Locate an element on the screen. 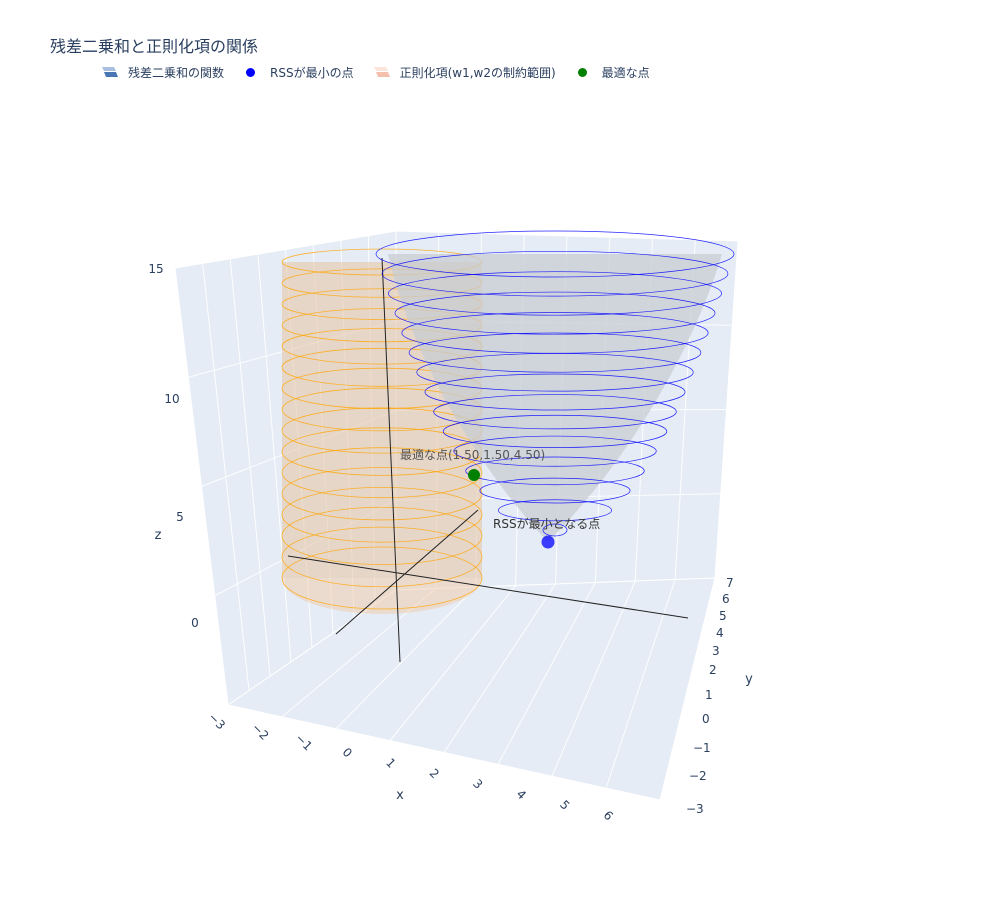 This screenshot has width=1000, height=900. y-tick-label: −1 is located at coordinates (702, 748).